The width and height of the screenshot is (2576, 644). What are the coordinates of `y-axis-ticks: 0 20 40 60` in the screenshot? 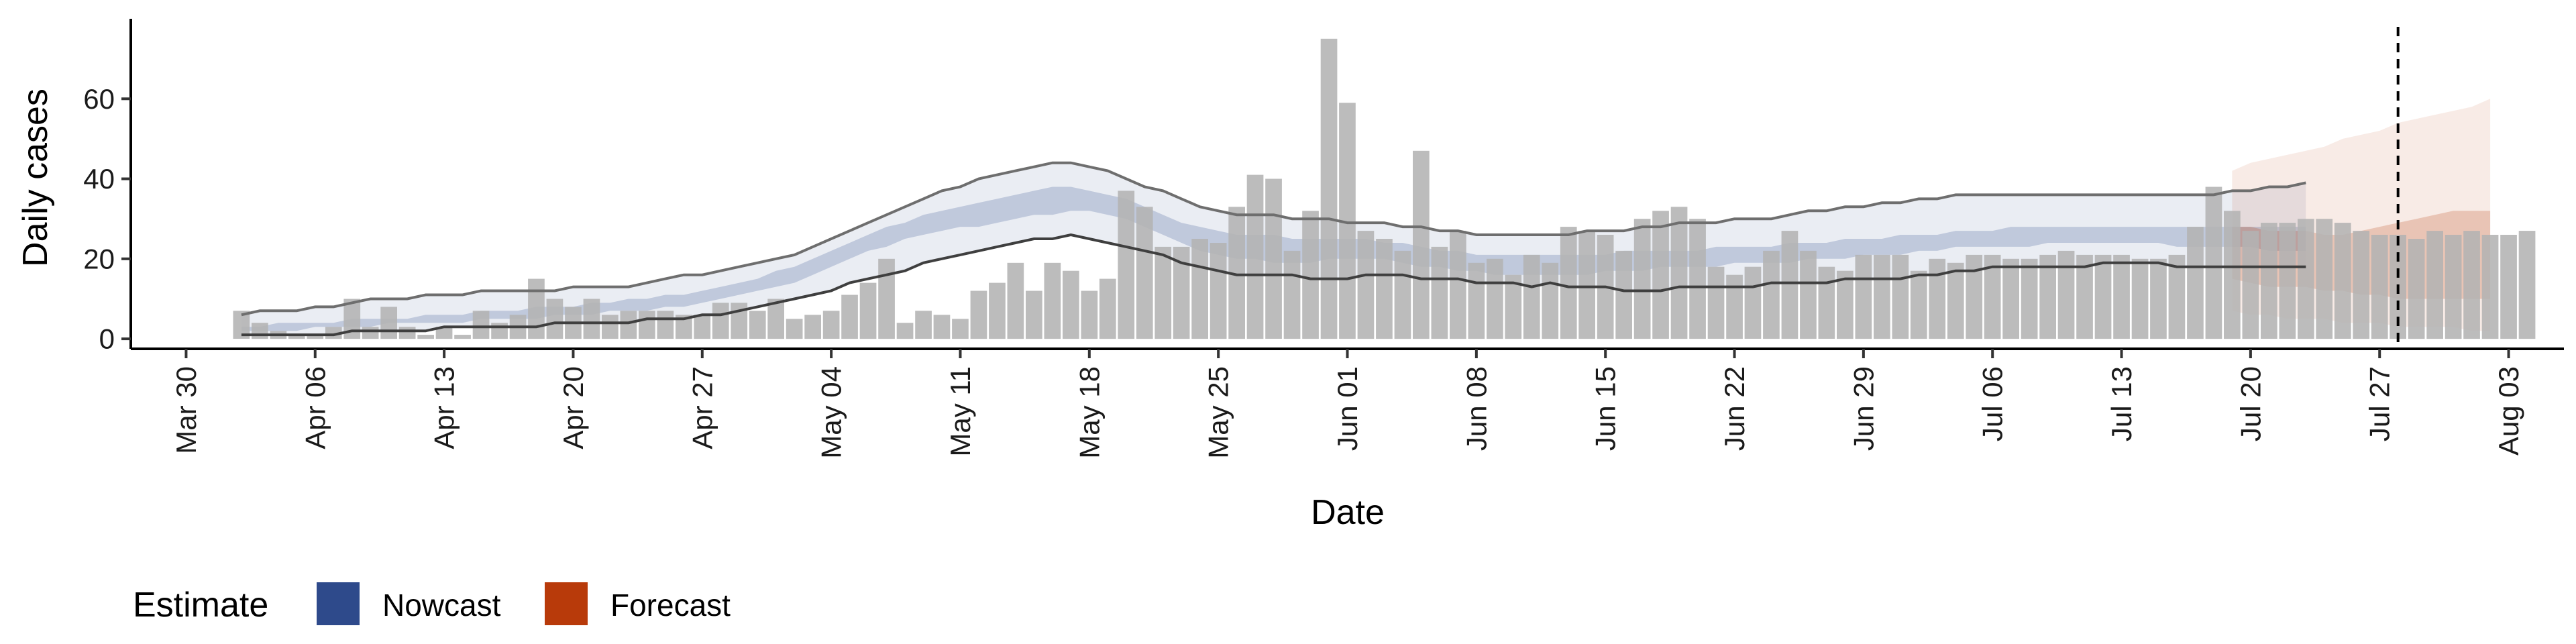 It's located at (107, 219).